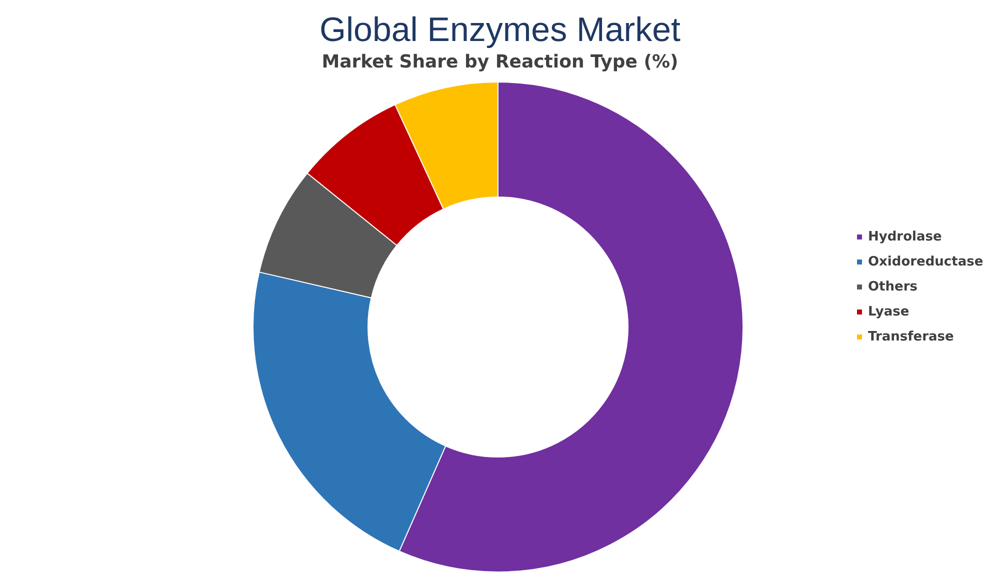 Image resolution: width=1000 pixels, height=574 pixels. Describe the element at coordinates (889, 312) in the screenshot. I see `legend-label: Lyase` at that location.